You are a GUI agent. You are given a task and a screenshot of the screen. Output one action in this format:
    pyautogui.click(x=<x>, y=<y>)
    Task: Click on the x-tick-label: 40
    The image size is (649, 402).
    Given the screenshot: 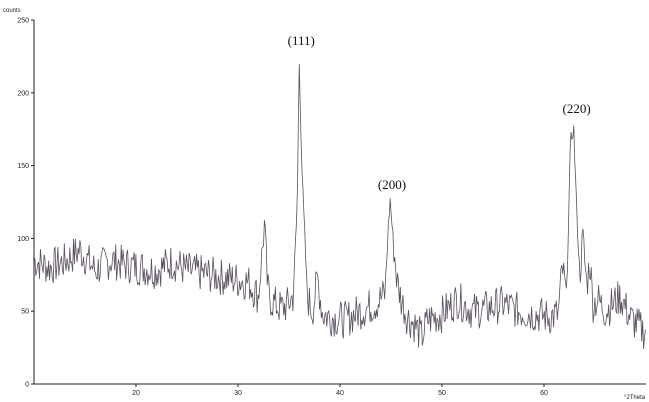 What is the action you would take?
    pyautogui.click(x=340, y=393)
    